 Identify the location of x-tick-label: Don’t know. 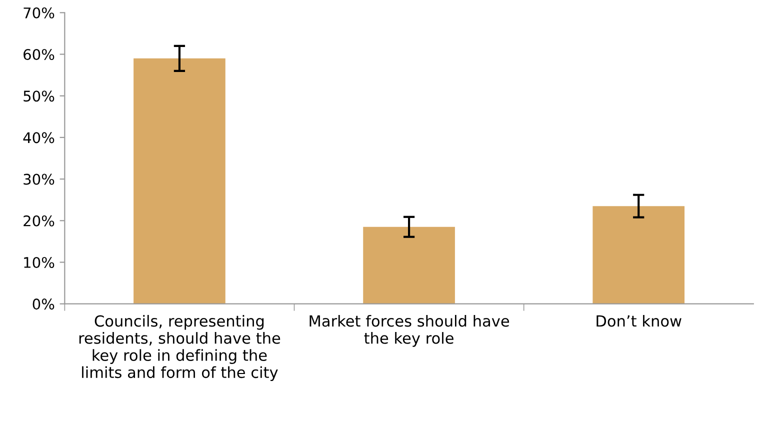
(639, 320).